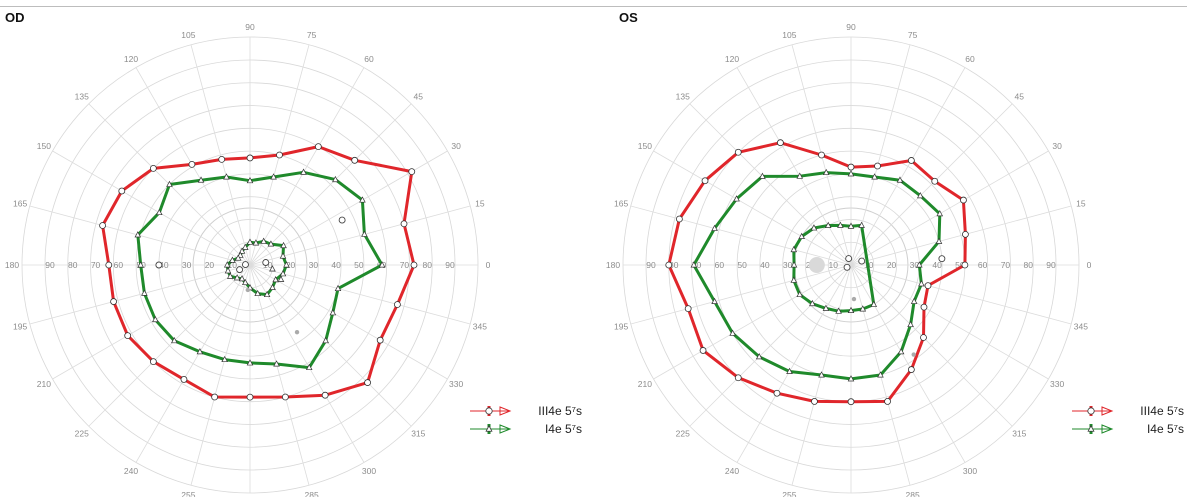 This screenshot has width=1187, height=497. Describe the element at coordinates (742, 265) in the screenshot. I see `radius-tick-label: 50` at that location.